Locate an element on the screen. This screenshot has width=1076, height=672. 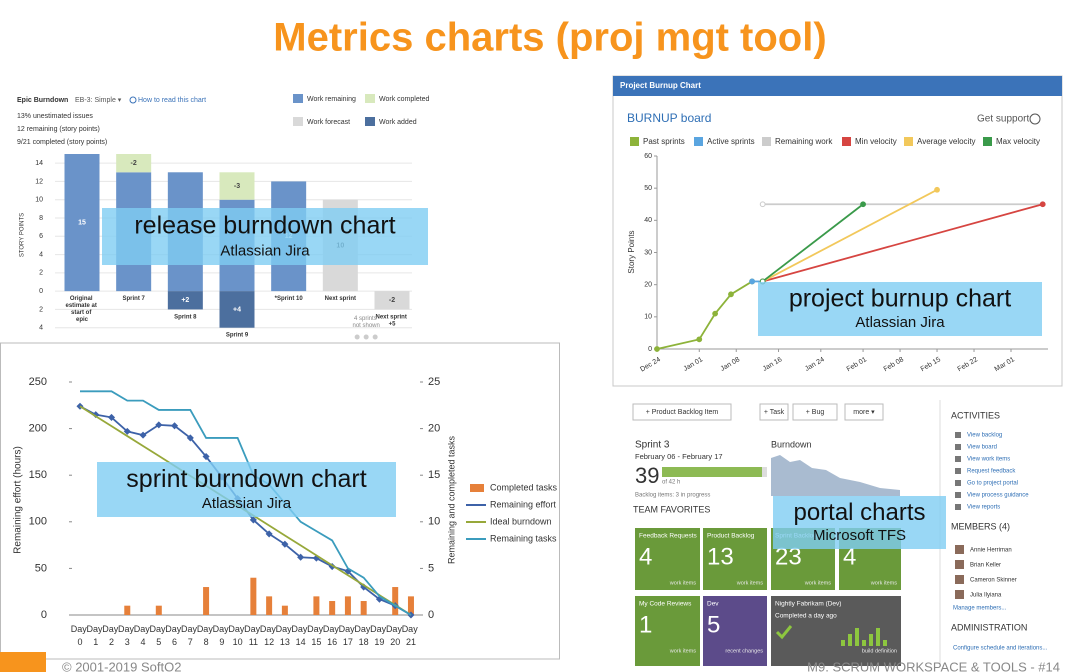
x-tick-label: Day 16 is located at coordinates (332, 635).